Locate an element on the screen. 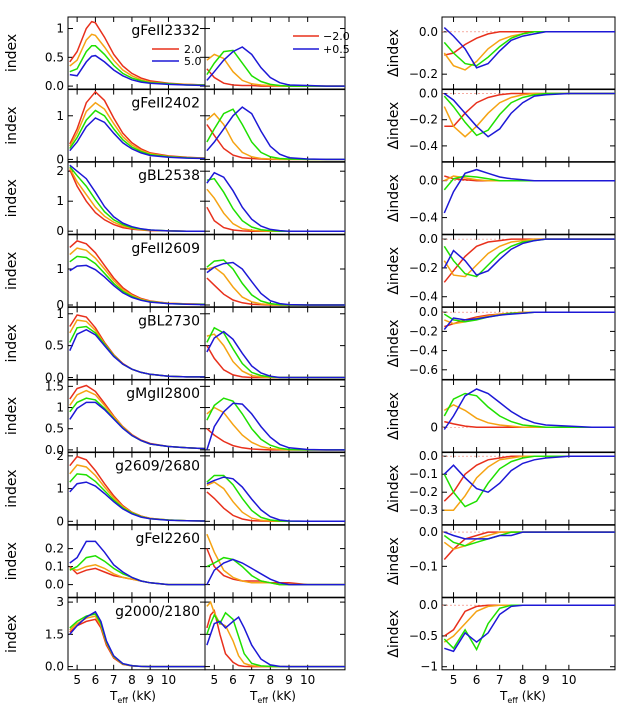  delta-panel: 0.0 −0.1 −0.2 −0.3 is located at coordinates (512, 487).